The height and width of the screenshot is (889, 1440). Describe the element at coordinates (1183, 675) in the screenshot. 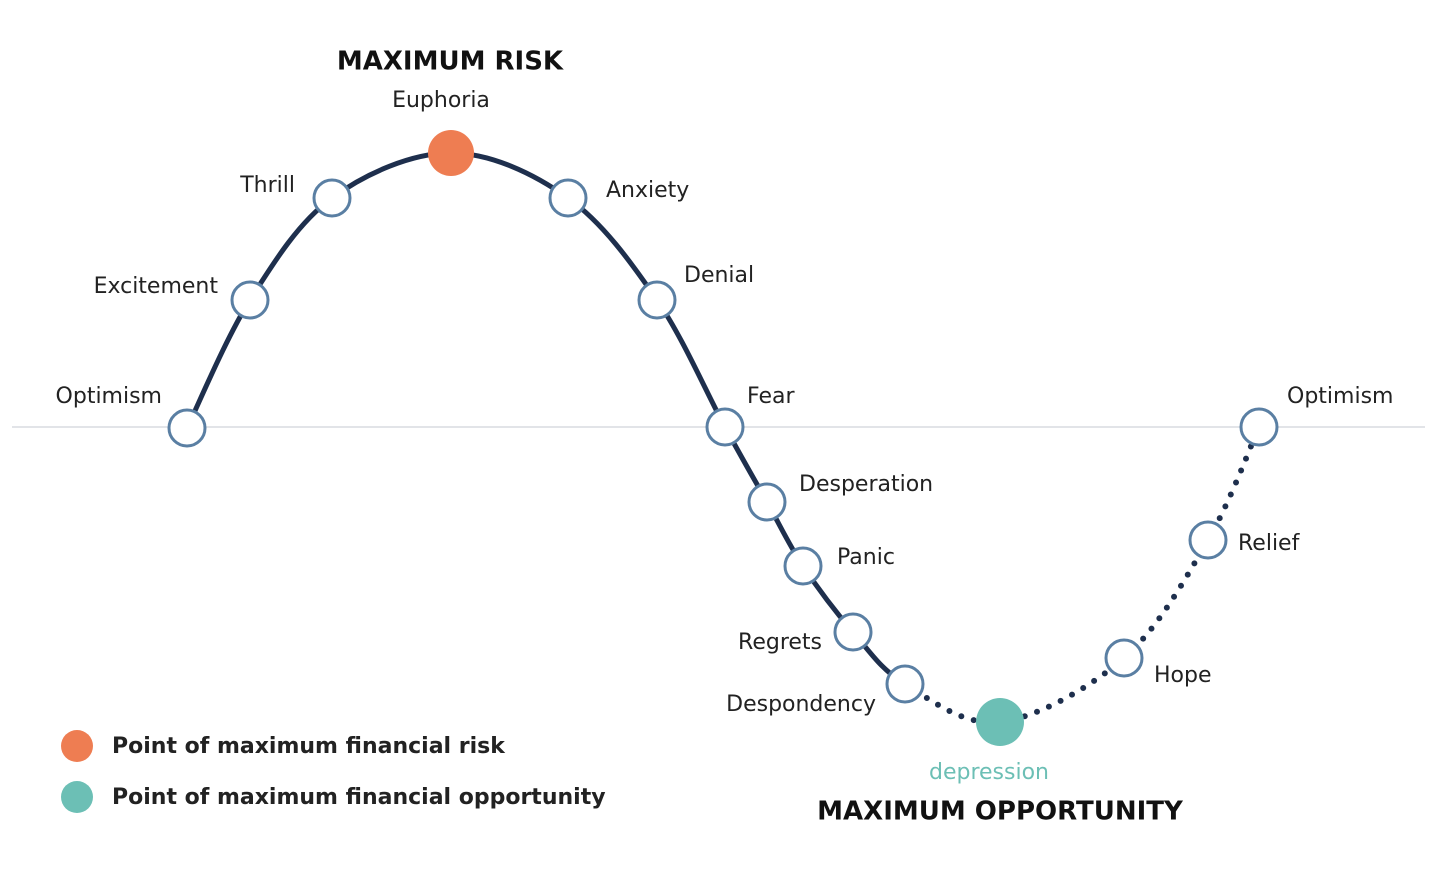

I see `node-label: Hope` at that location.